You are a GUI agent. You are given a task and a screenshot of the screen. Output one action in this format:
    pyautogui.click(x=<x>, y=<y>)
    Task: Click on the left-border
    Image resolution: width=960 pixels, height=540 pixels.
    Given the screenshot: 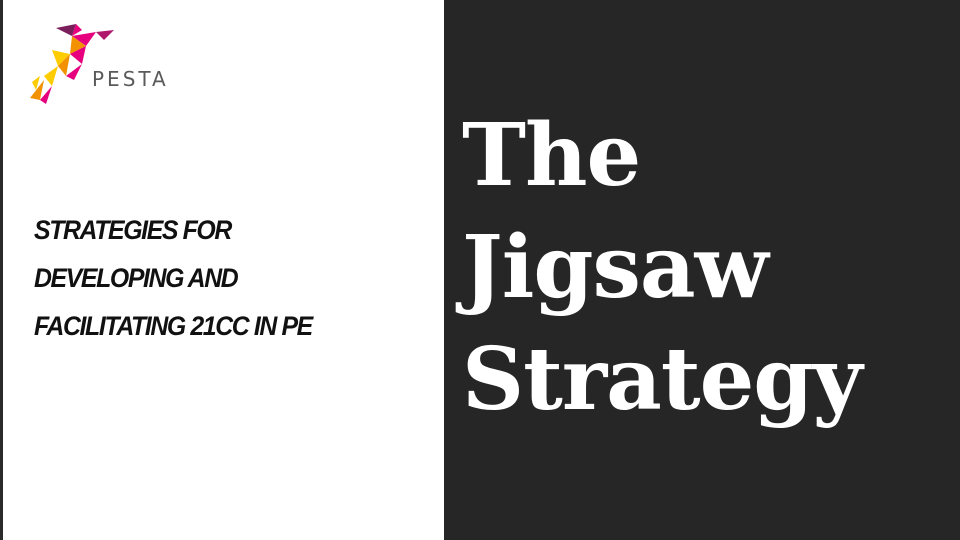 What is the action you would take?
    pyautogui.click(x=1, y=270)
    